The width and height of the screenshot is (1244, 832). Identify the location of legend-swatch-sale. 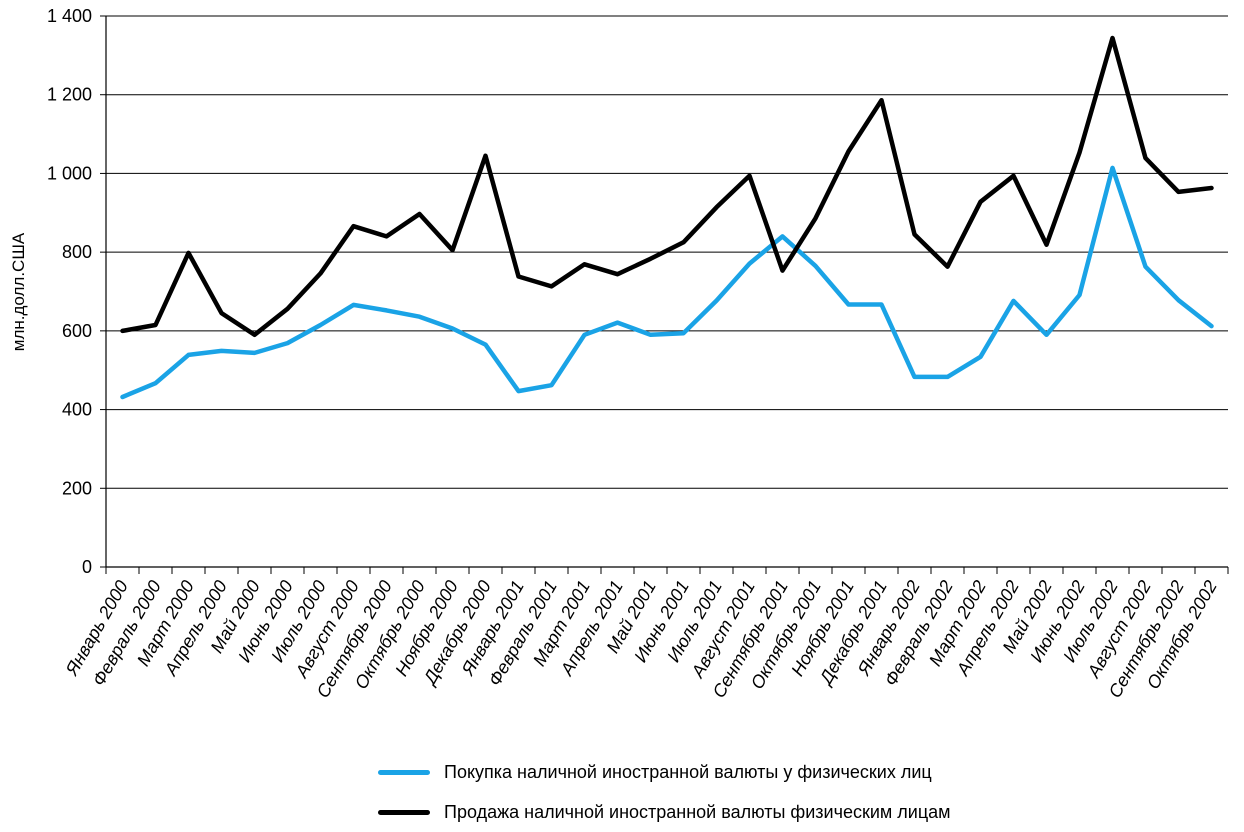
(404, 812).